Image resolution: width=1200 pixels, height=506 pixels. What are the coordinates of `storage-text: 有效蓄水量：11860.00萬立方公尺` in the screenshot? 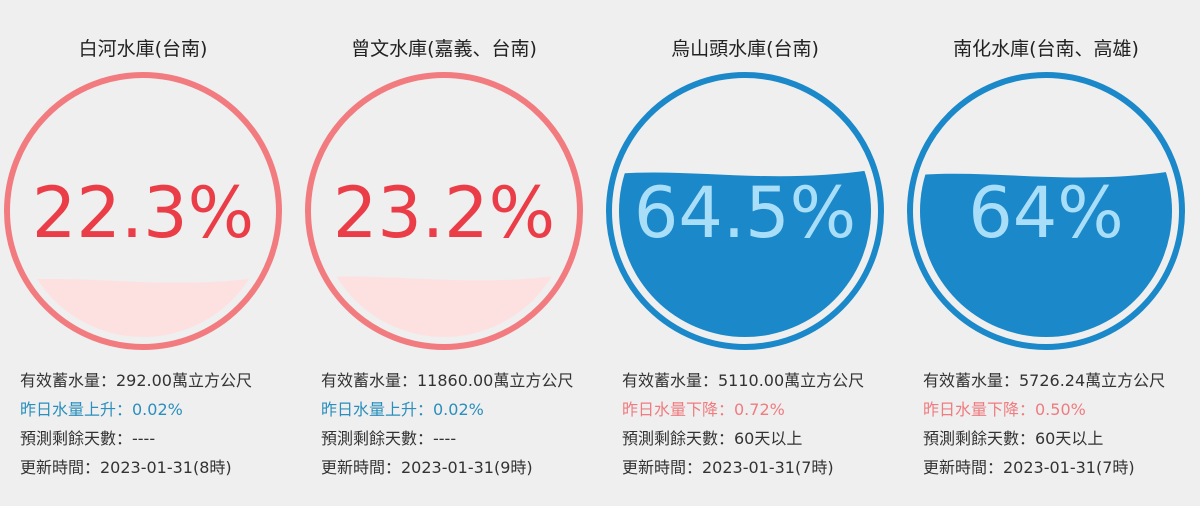 It's located at (447, 380).